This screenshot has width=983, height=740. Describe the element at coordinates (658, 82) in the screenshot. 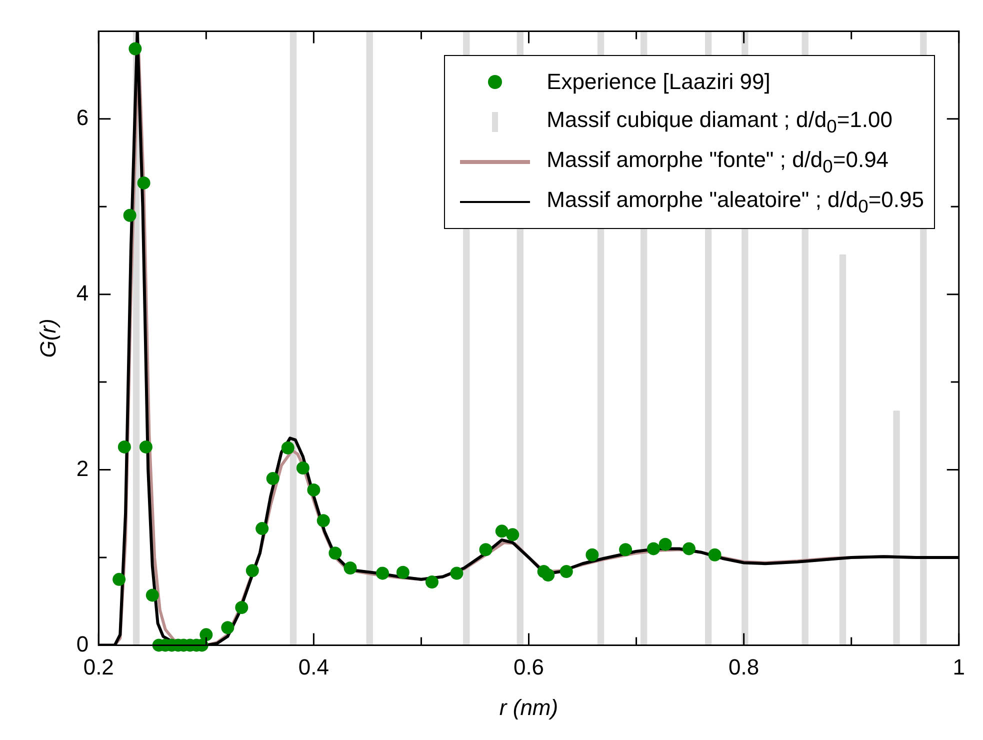

I see `legend-label: Experience [Laaziri 99]` at that location.